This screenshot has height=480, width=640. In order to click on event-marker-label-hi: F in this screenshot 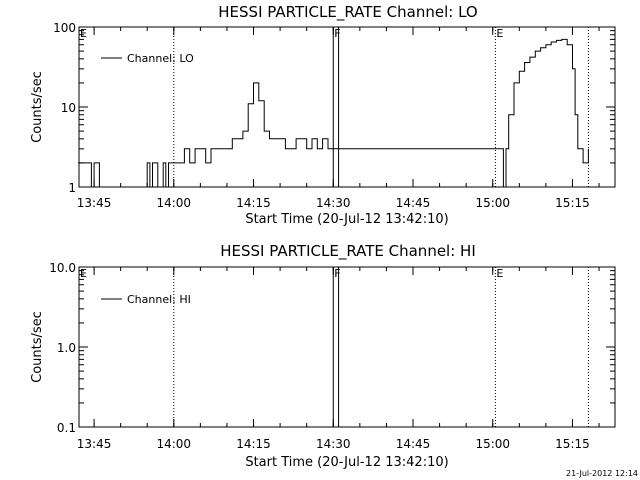, I will do `click(337, 273)`.